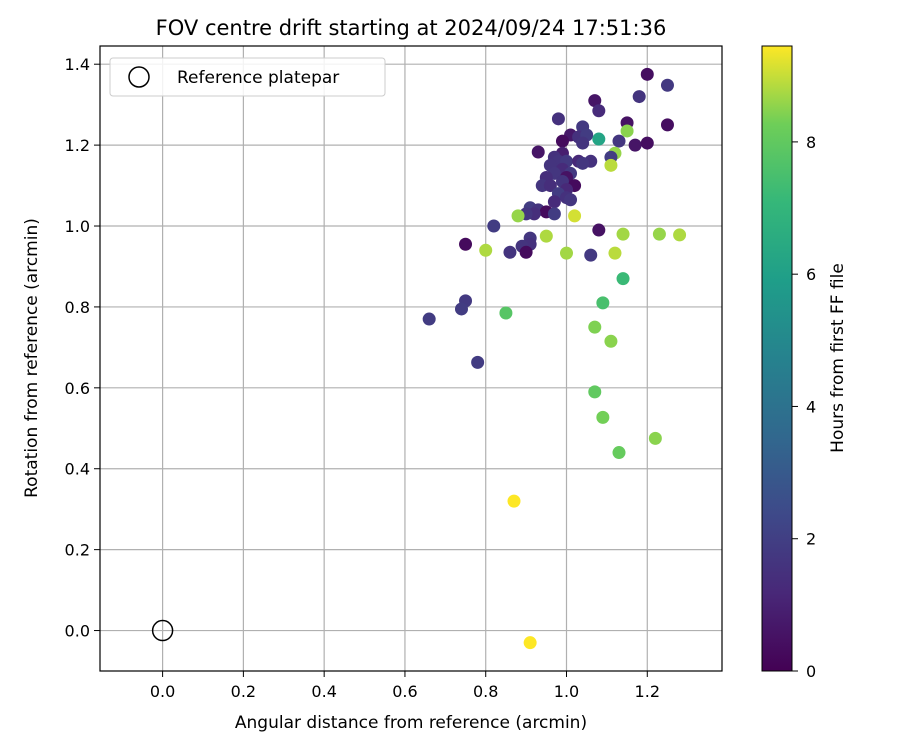  What do you see at coordinates (77, 145) in the screenshot?
I see `y-tick-label: 1.2` at bounding box center [77, 145].